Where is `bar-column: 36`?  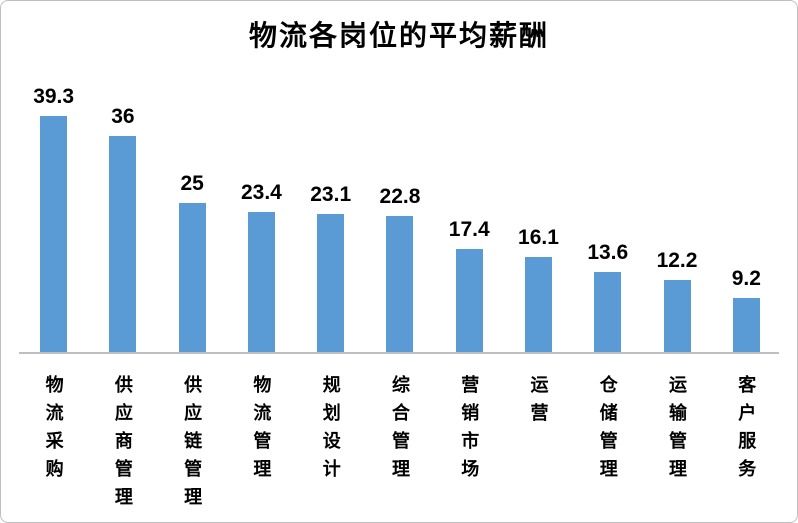
bar-column: 36 is located at coordinates (122, 218).